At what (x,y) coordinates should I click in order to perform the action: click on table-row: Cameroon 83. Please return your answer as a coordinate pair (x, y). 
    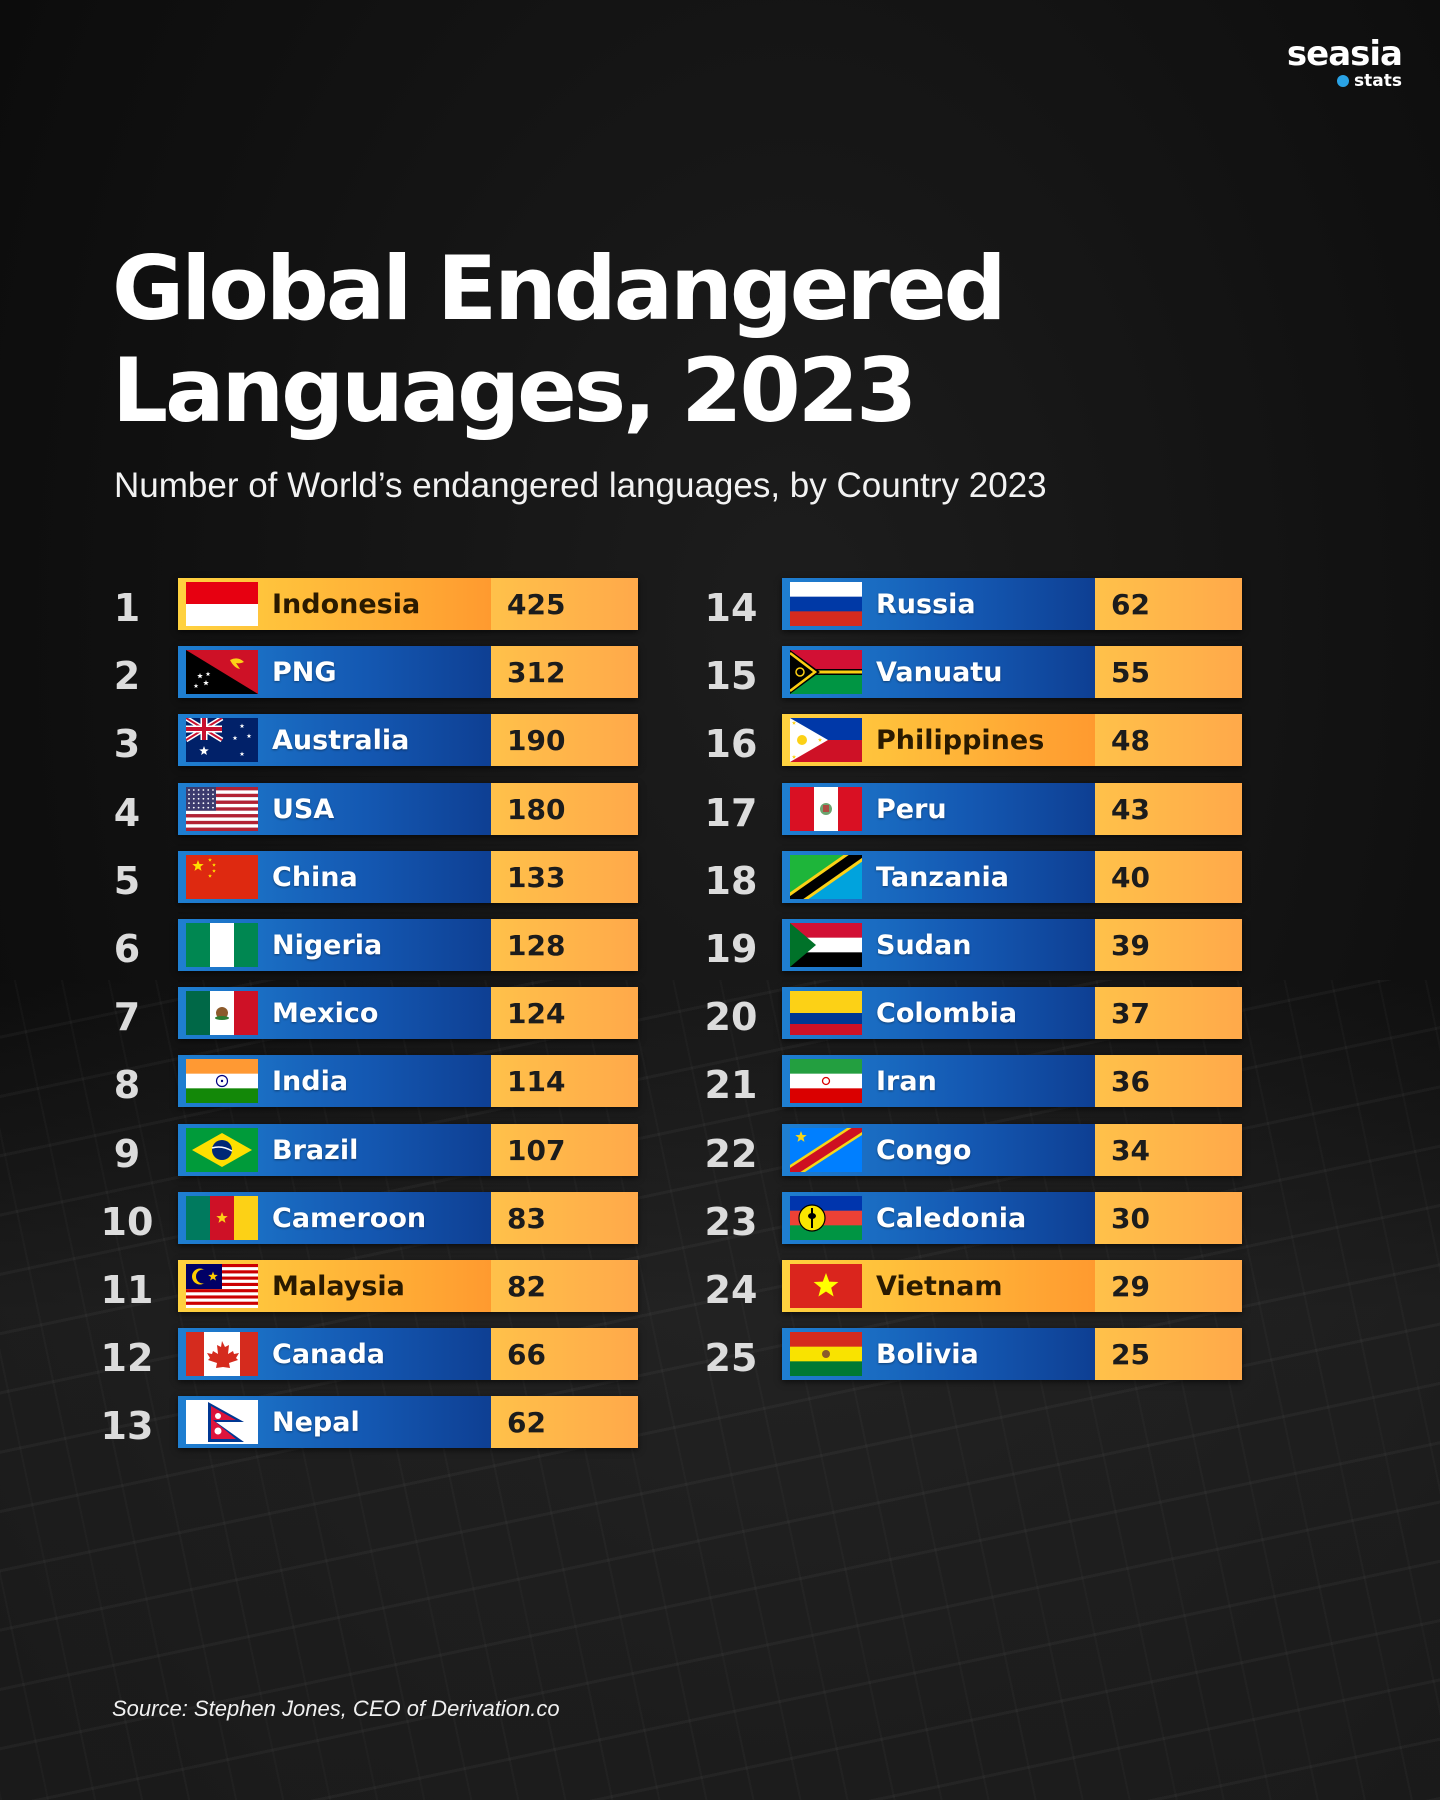
    Looking at the image, I should click on (408, 1218).